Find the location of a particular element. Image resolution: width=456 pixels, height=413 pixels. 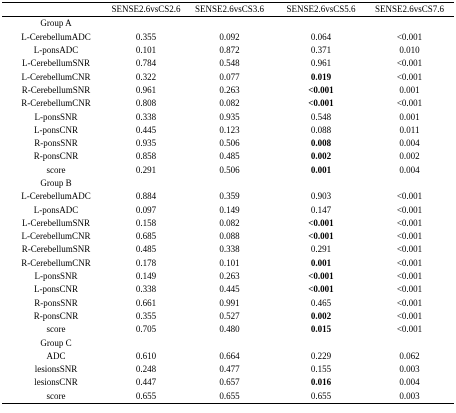

row-label: L-ponsSNR is located at coordinates (56, 116).